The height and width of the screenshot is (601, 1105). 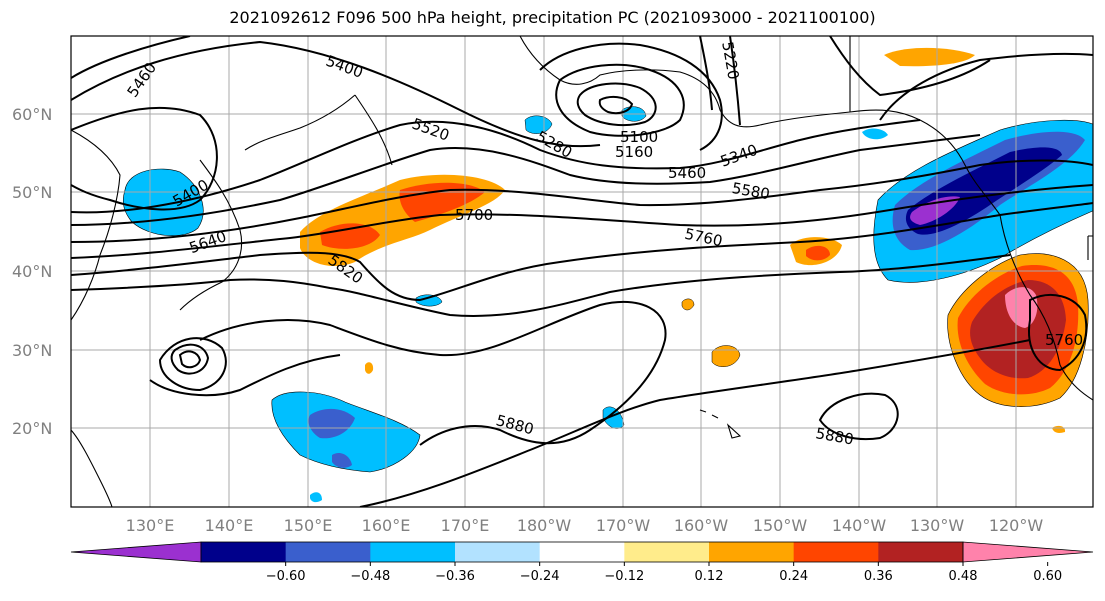 What do you see at coordinates (793, 576) in the screenshot?
I see `colorbar-tick-label: 0.24` at bounding box center [793, 576].